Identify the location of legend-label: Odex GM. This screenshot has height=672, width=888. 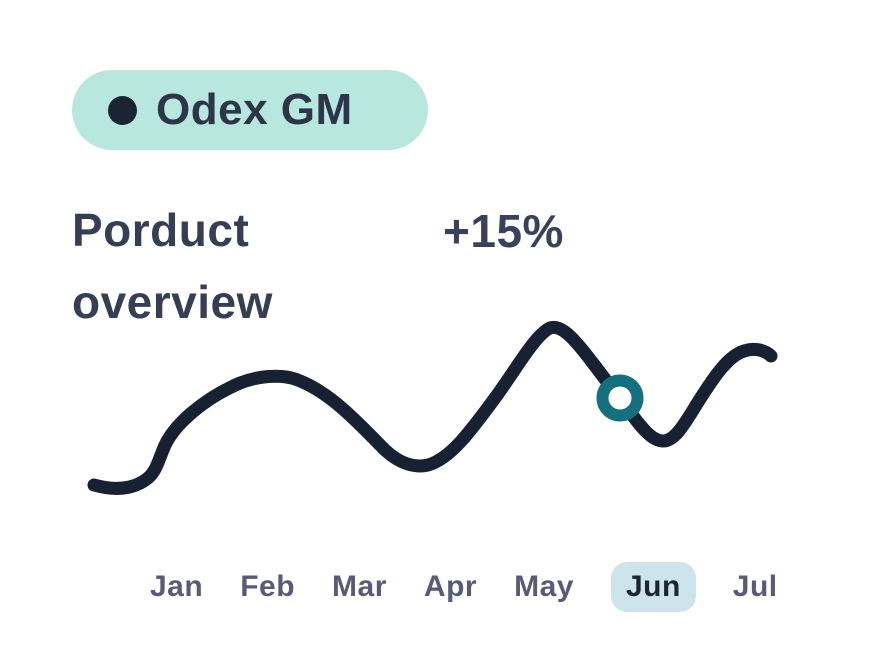
(254, 109).